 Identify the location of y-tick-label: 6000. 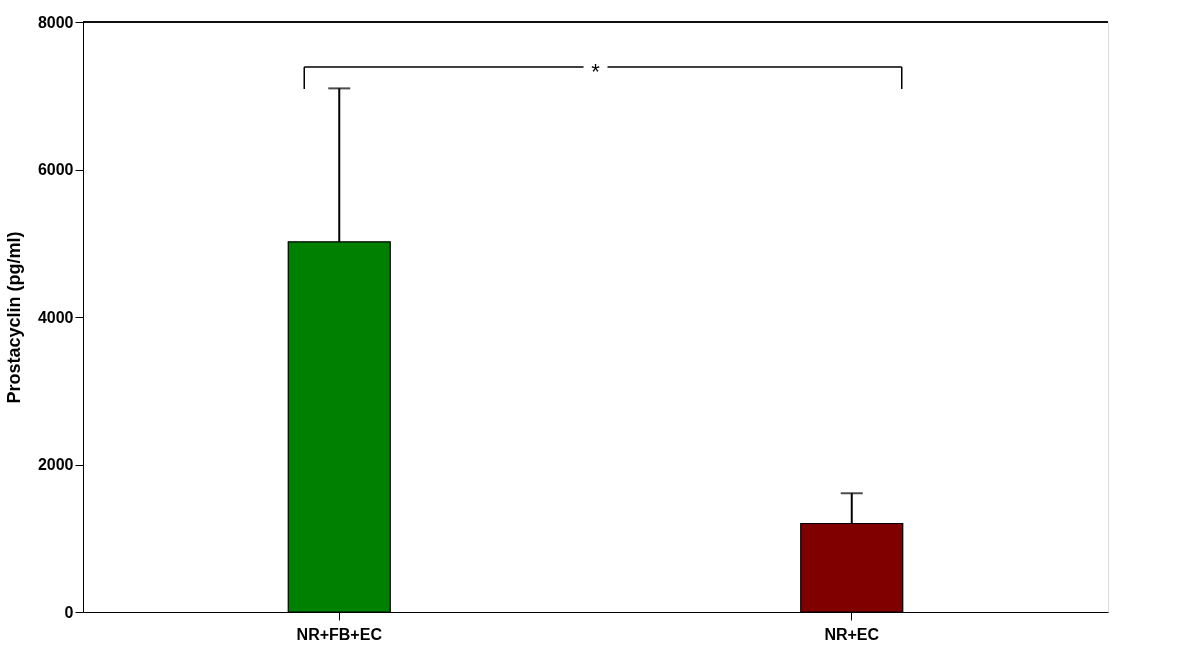
(55, 169).